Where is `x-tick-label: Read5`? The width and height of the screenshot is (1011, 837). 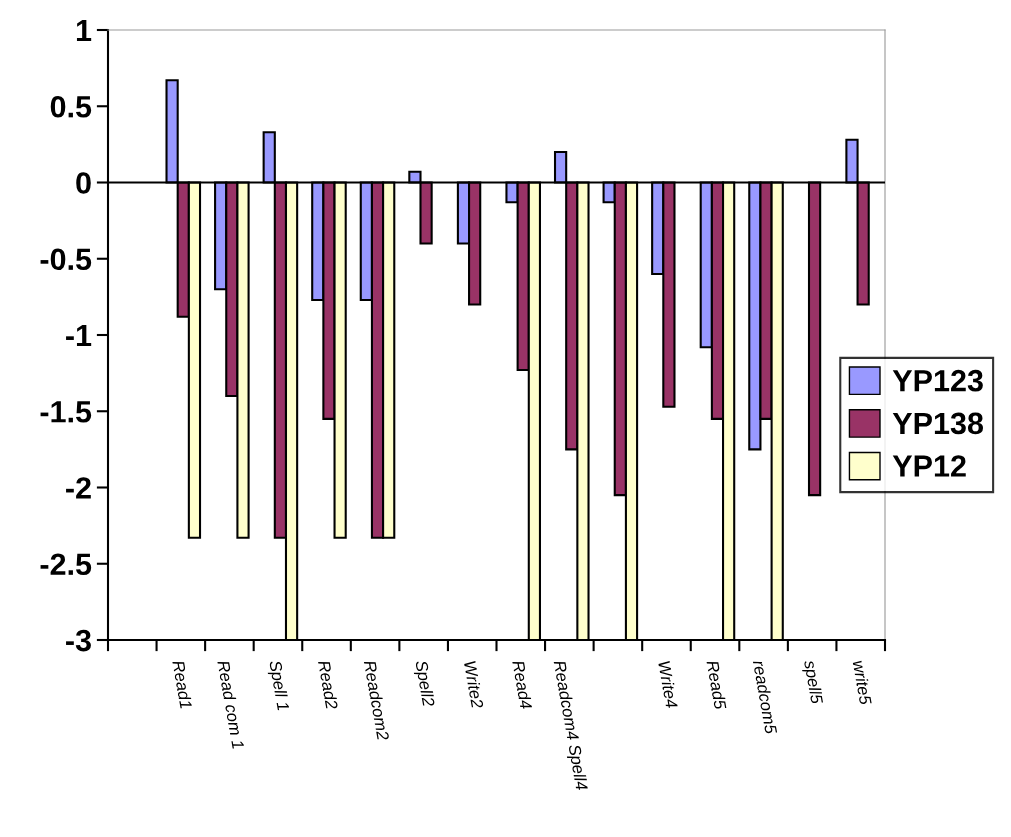
x-tick-label: Read5 is located at coordinates (716, 684).